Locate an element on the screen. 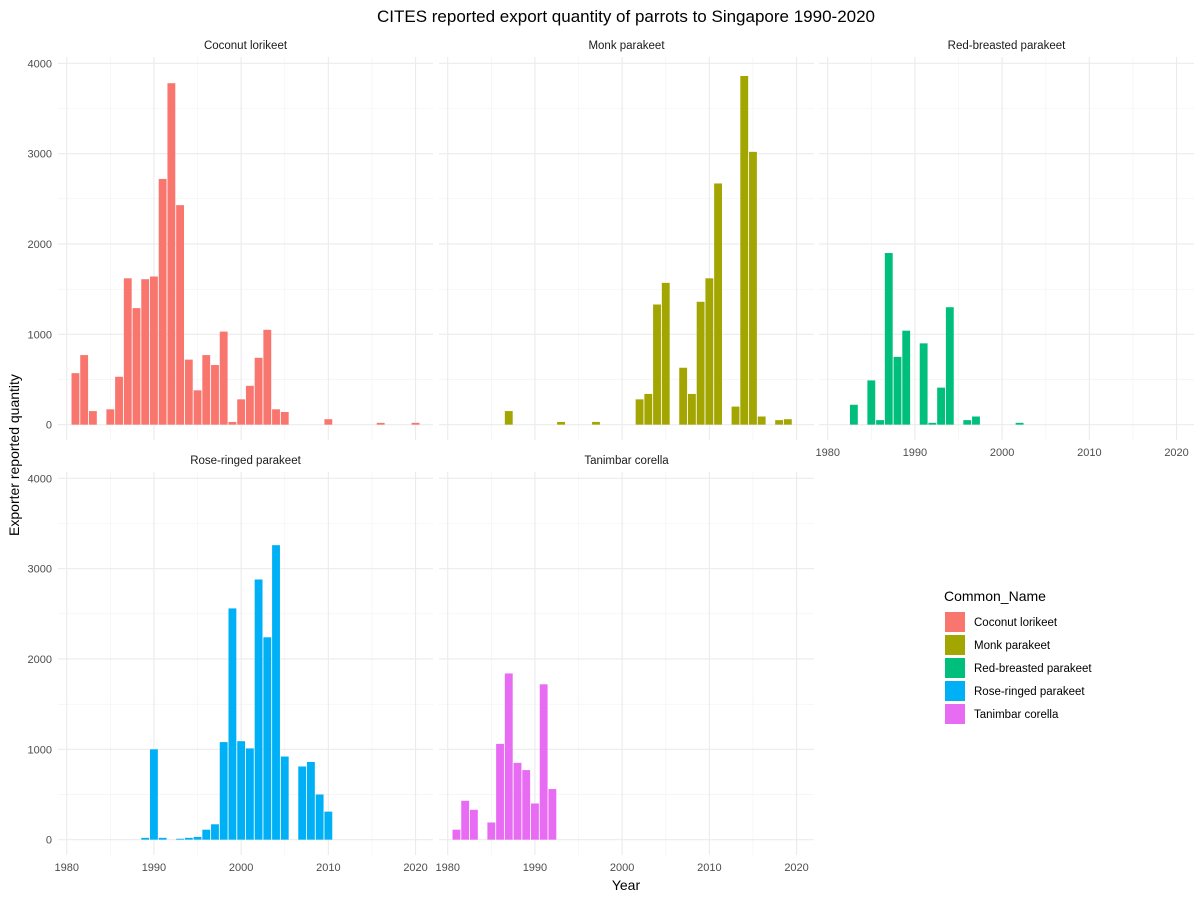  bar-rose-ringed-parakeet-2004 is located at coordinates (276, 692).